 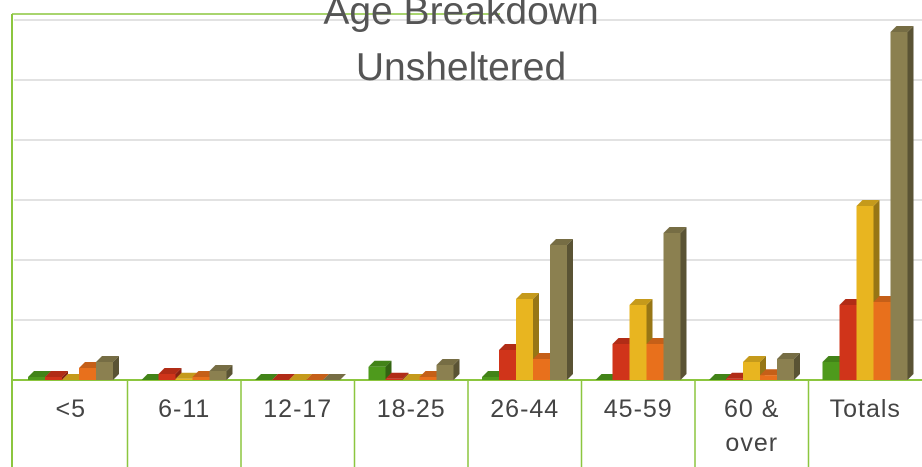 I want to click on x-tick-label: 26-44, so click(x=525, y=409).